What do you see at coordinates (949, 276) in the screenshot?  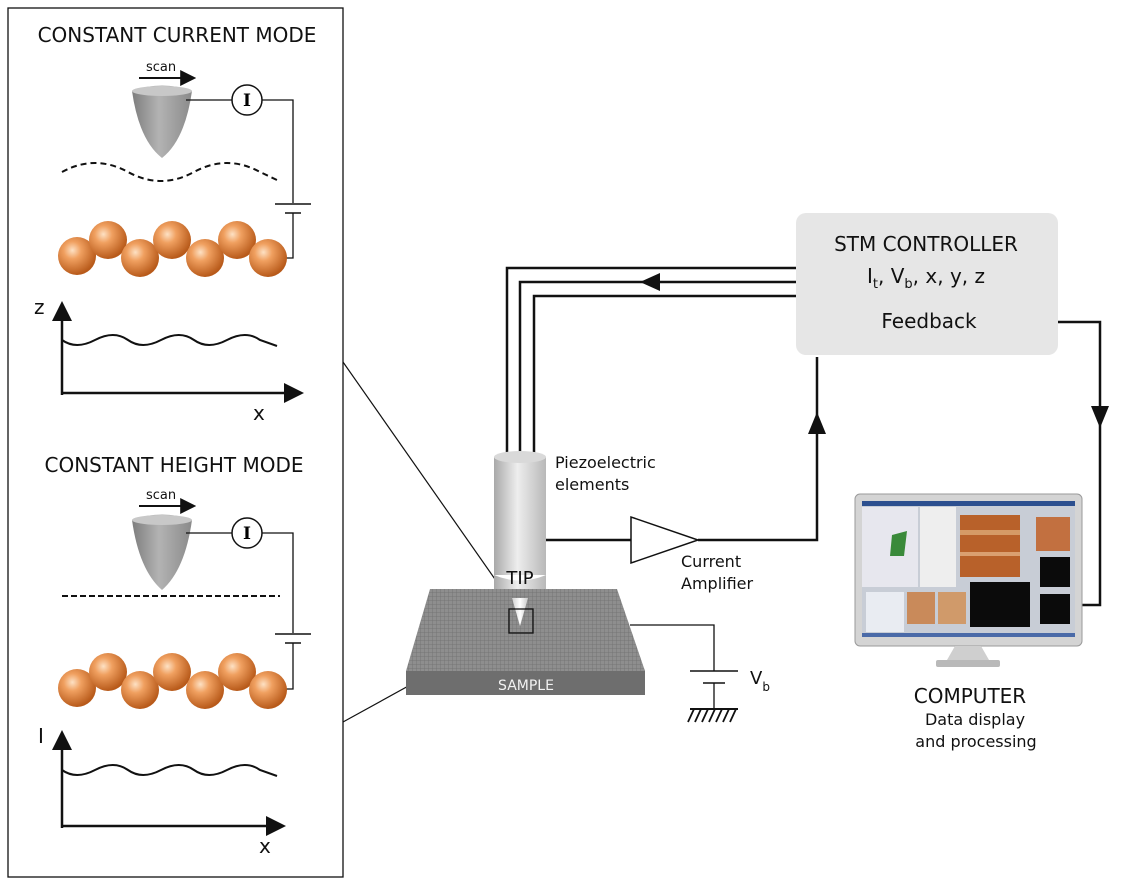 I see `param-rest: , x, y, z` at bounding box center [949, 276].